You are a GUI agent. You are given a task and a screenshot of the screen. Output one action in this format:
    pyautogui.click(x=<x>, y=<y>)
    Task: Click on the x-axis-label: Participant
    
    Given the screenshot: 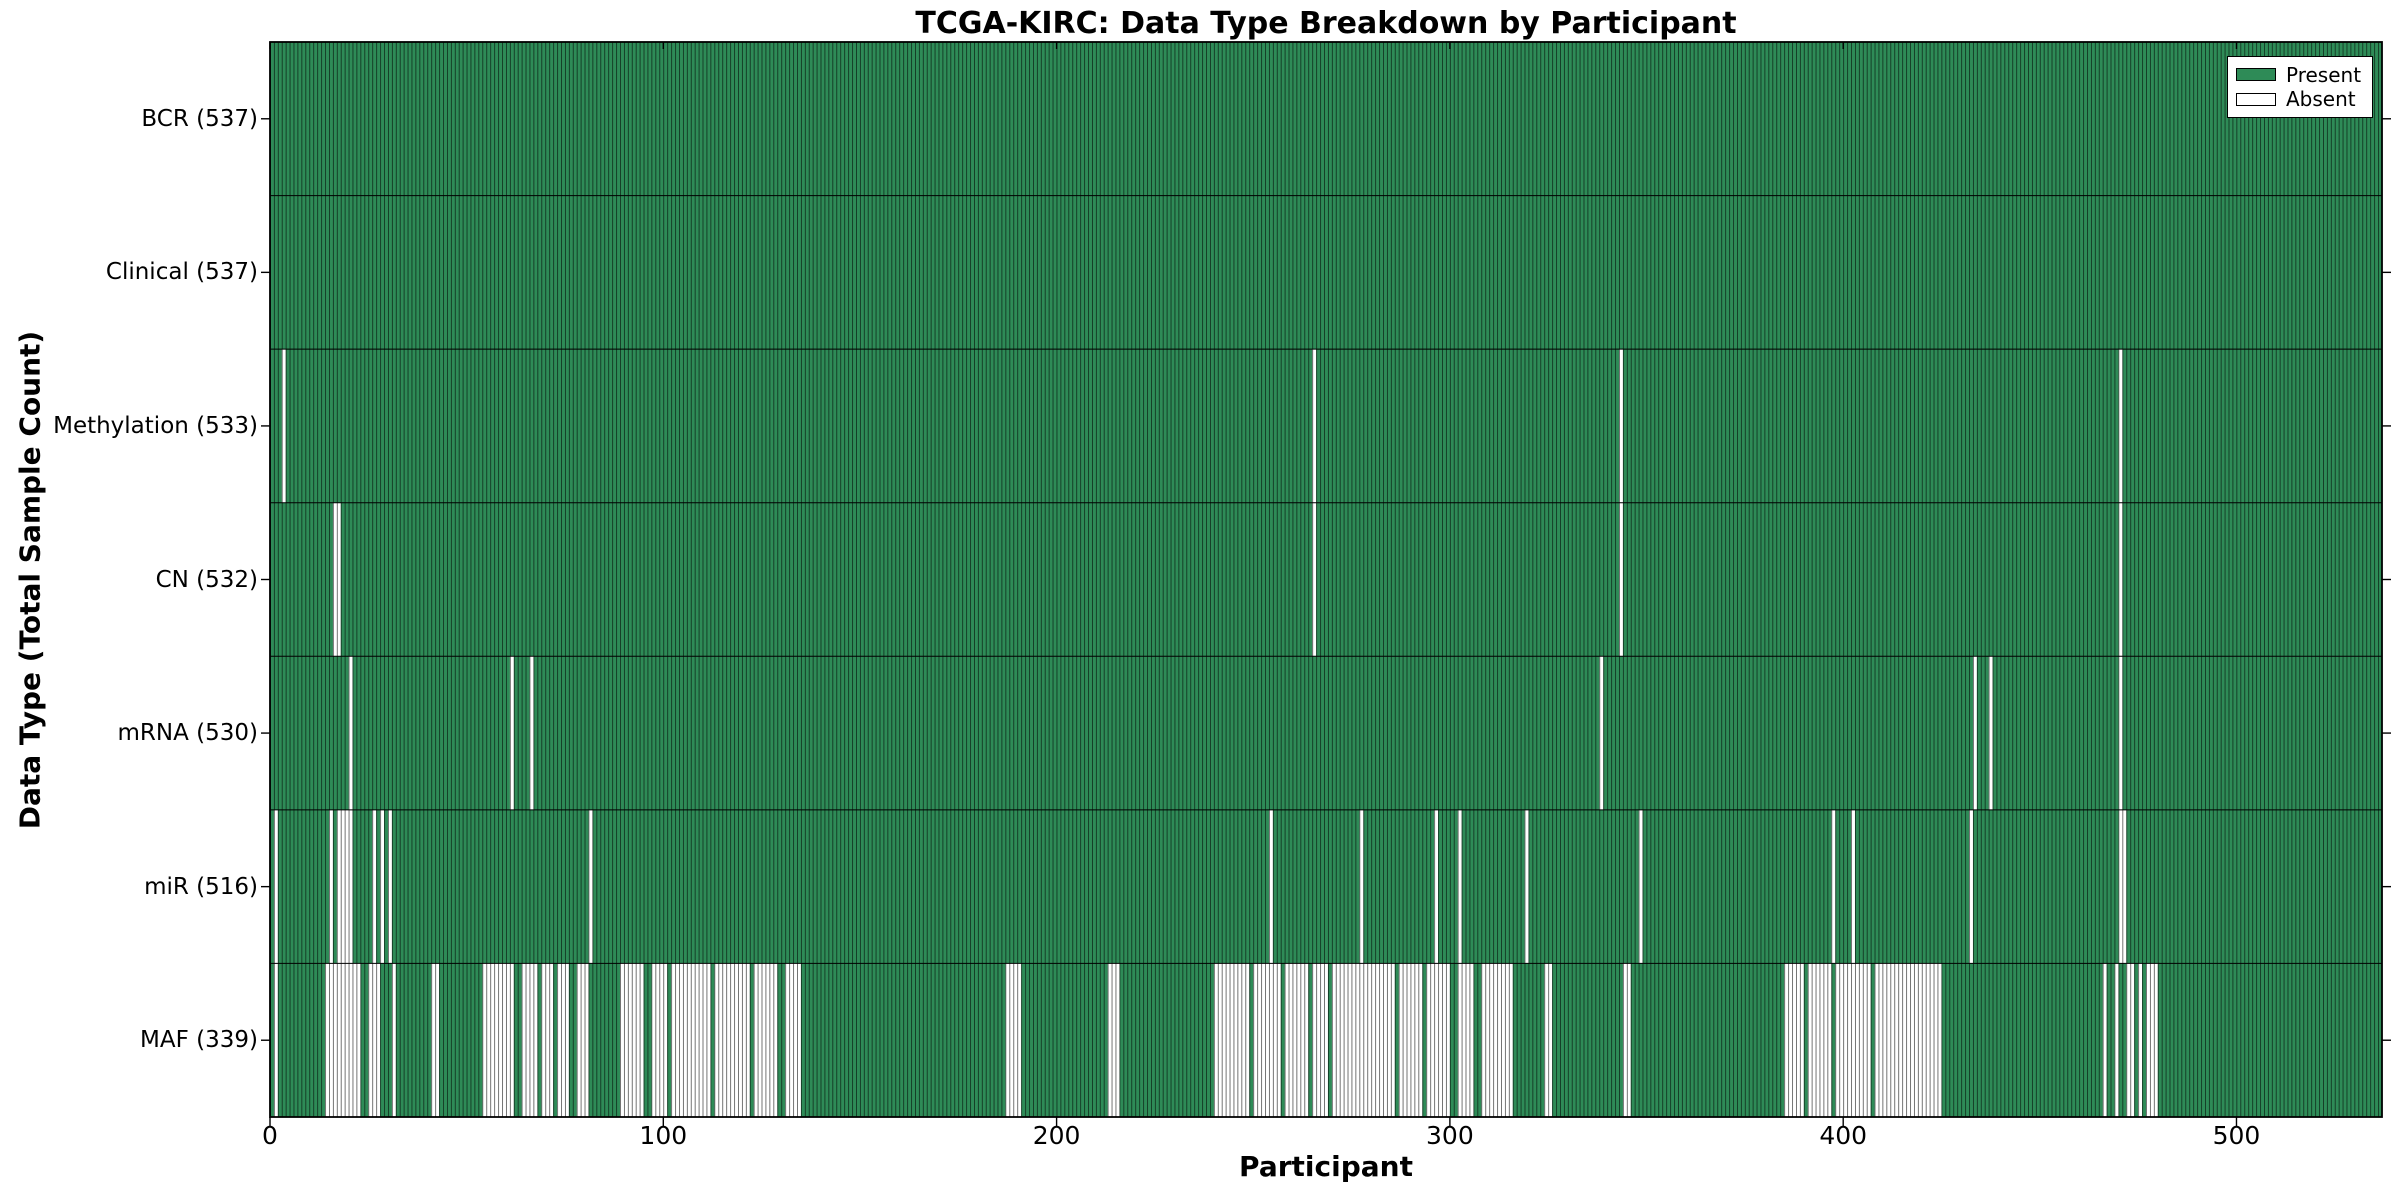 What is the action you would take?
    pyautogui.click(x=1326, y=1166)
    